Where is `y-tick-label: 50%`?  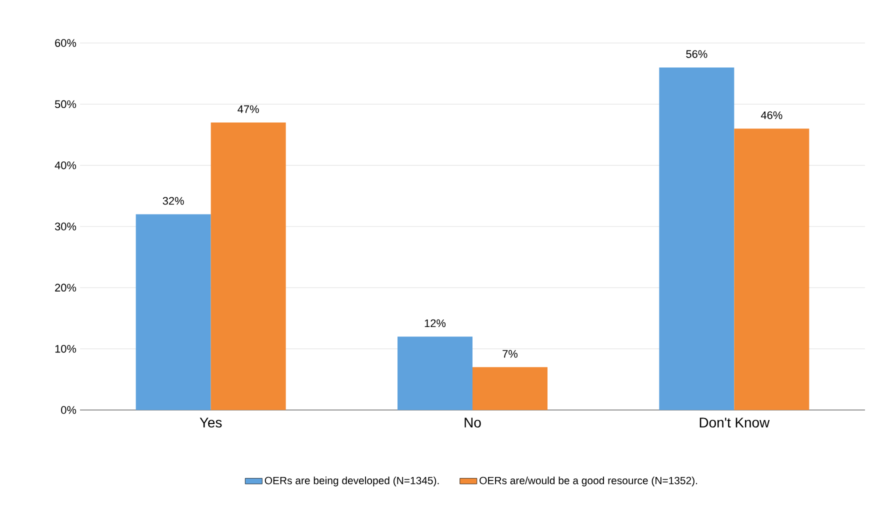 y-tick-label: 50% is located at coordinates (65, 104).